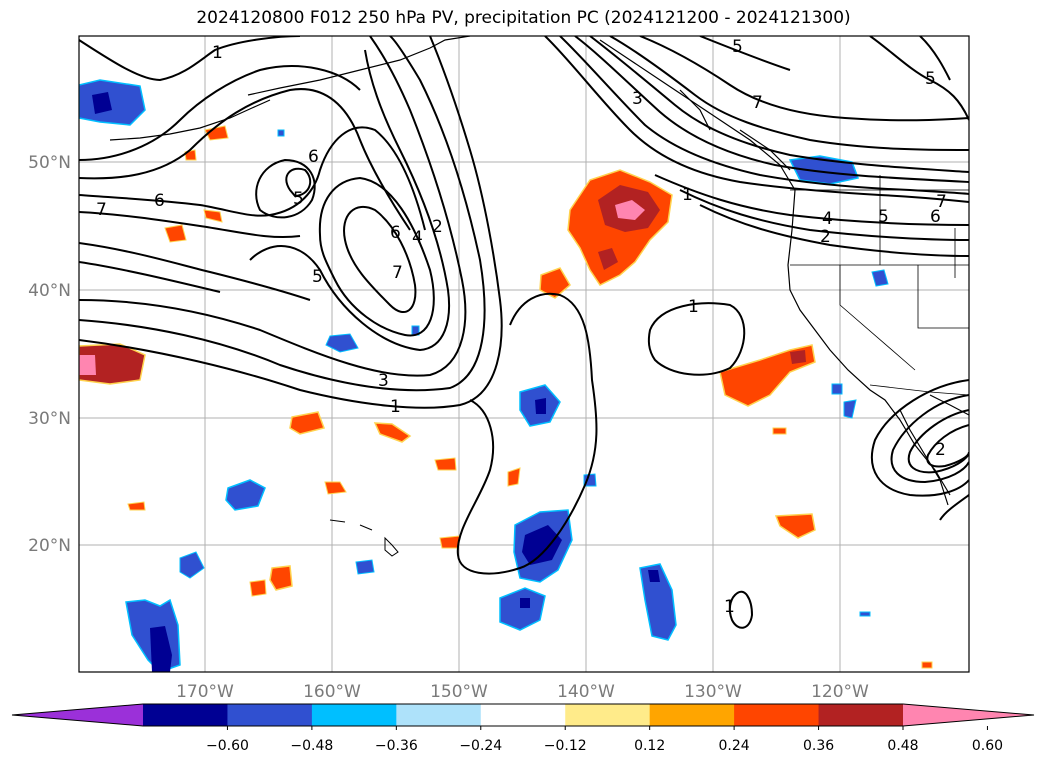 This screenshot has width=1047, height=765. Describe the element at coordinates (49, 291) in the screenshot. I see `lat-label-40n: 40°N` at that location.